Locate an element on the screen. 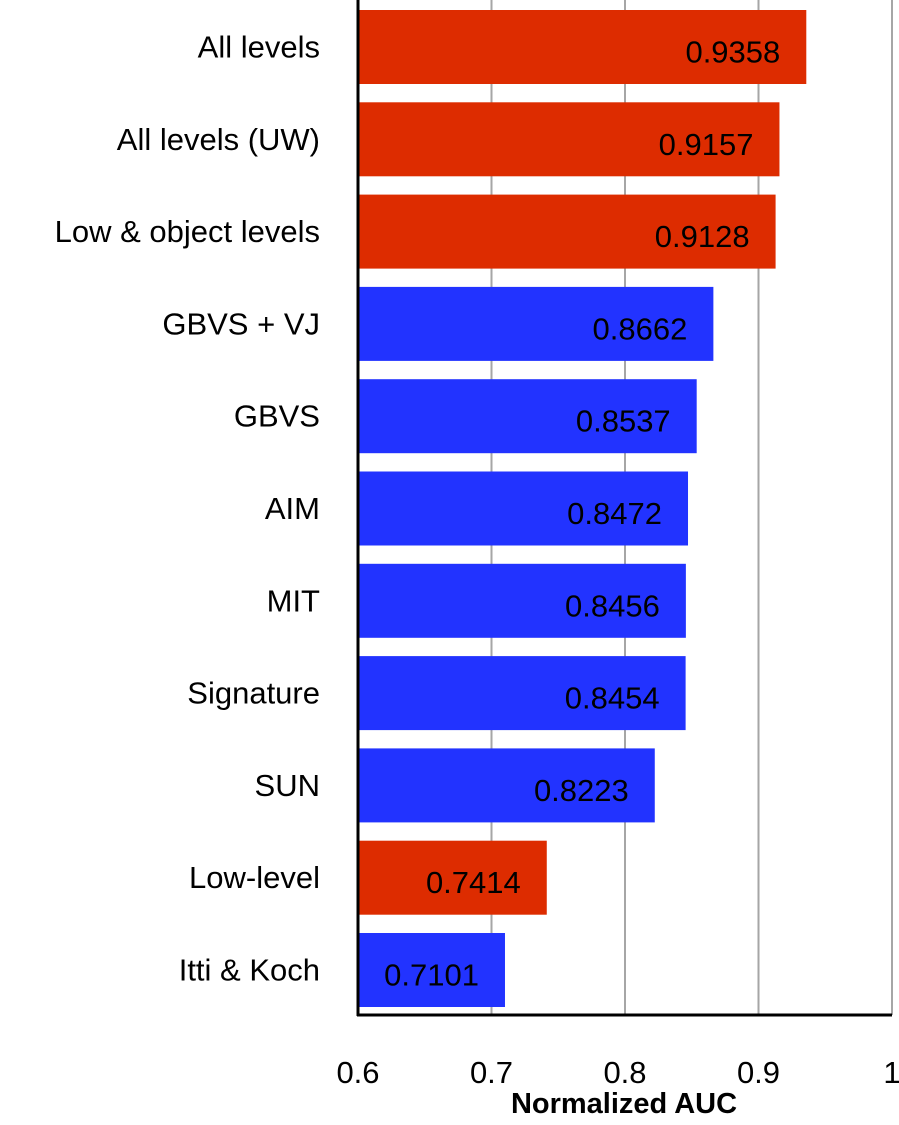 This screenshot has height=1125, width=899. value-label: 0.9358 is located at coordinates (732, 52).